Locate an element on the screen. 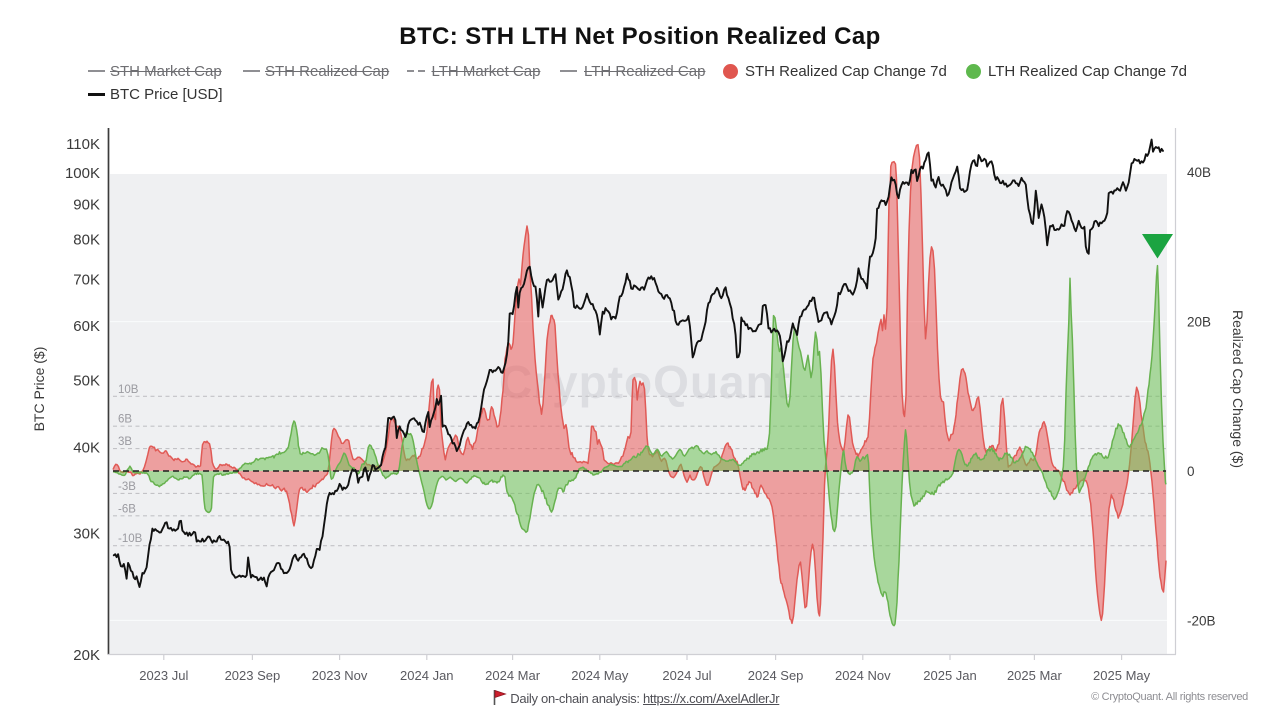 The image size is (1280, 720). svg-text: 2024 Nov is located at coordinates (863, 675).